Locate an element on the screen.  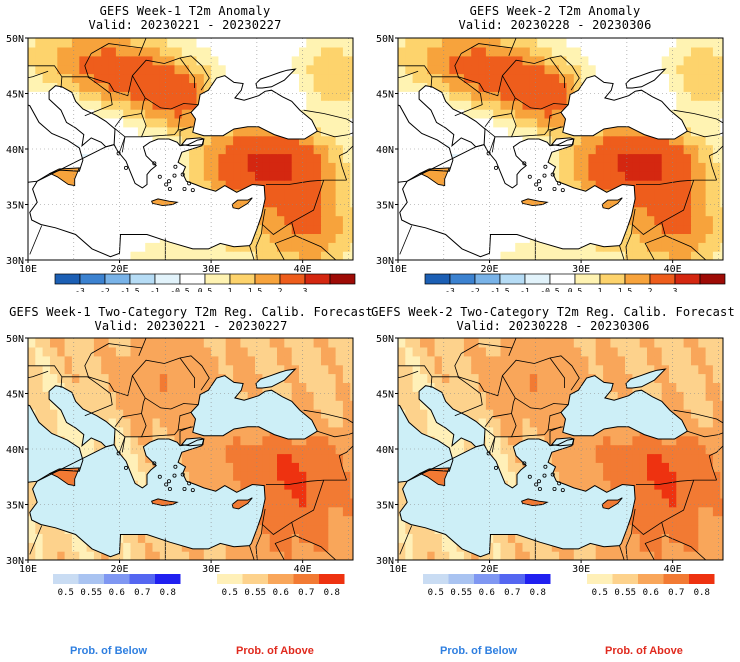
lat-label: 35N is located at coordinates (15, 506).